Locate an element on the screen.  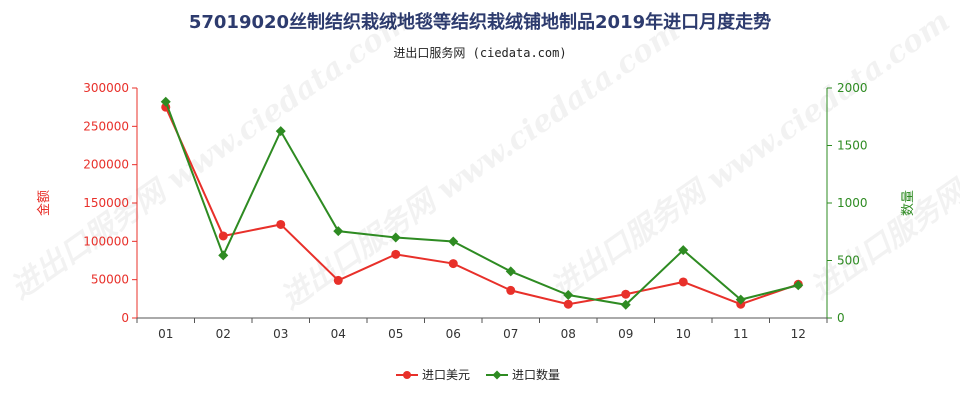
x-tick-label: 04 is located at coordinates (338, 334).